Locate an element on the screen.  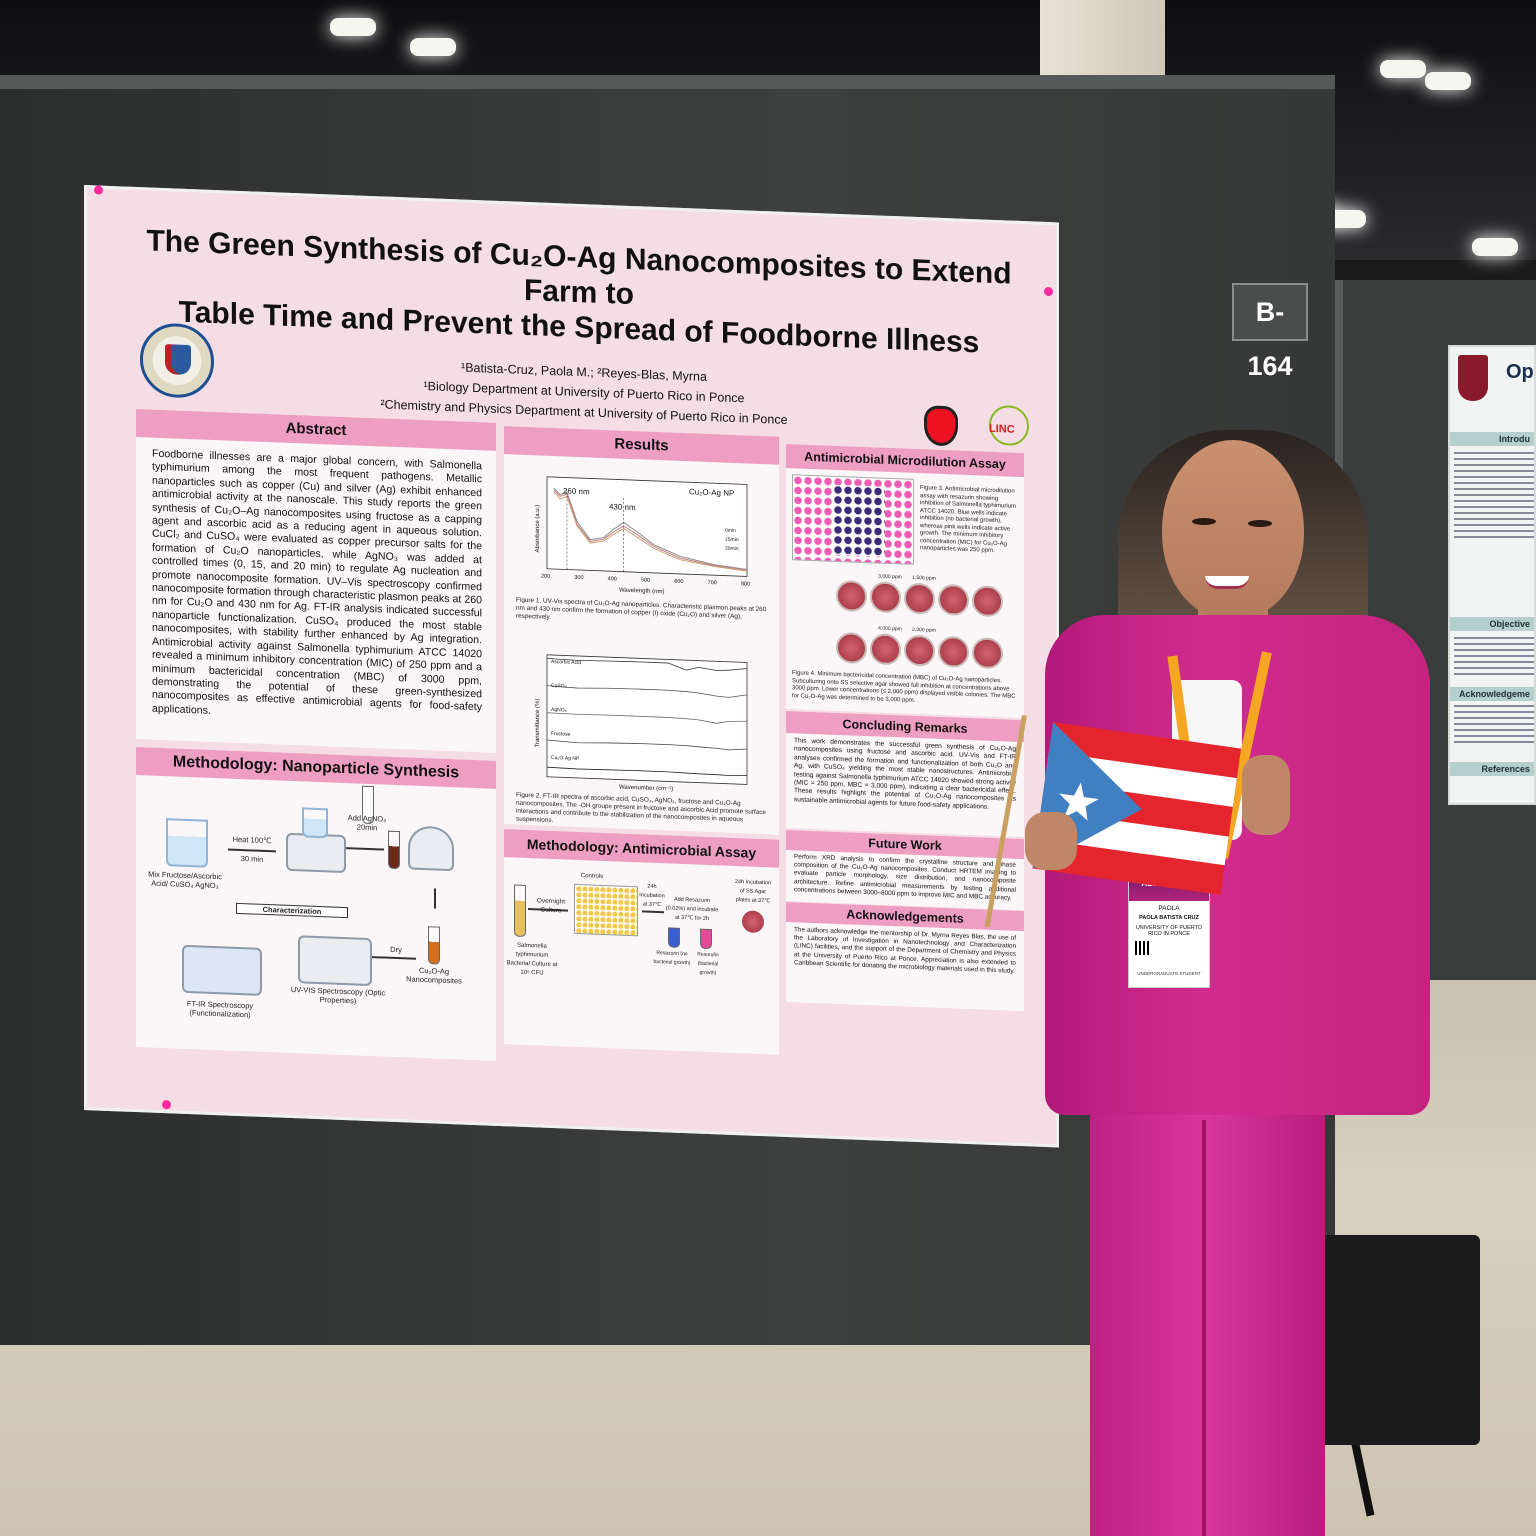
ftir-ylabel: Transmittance (%) is located at coordinates (538, 723).